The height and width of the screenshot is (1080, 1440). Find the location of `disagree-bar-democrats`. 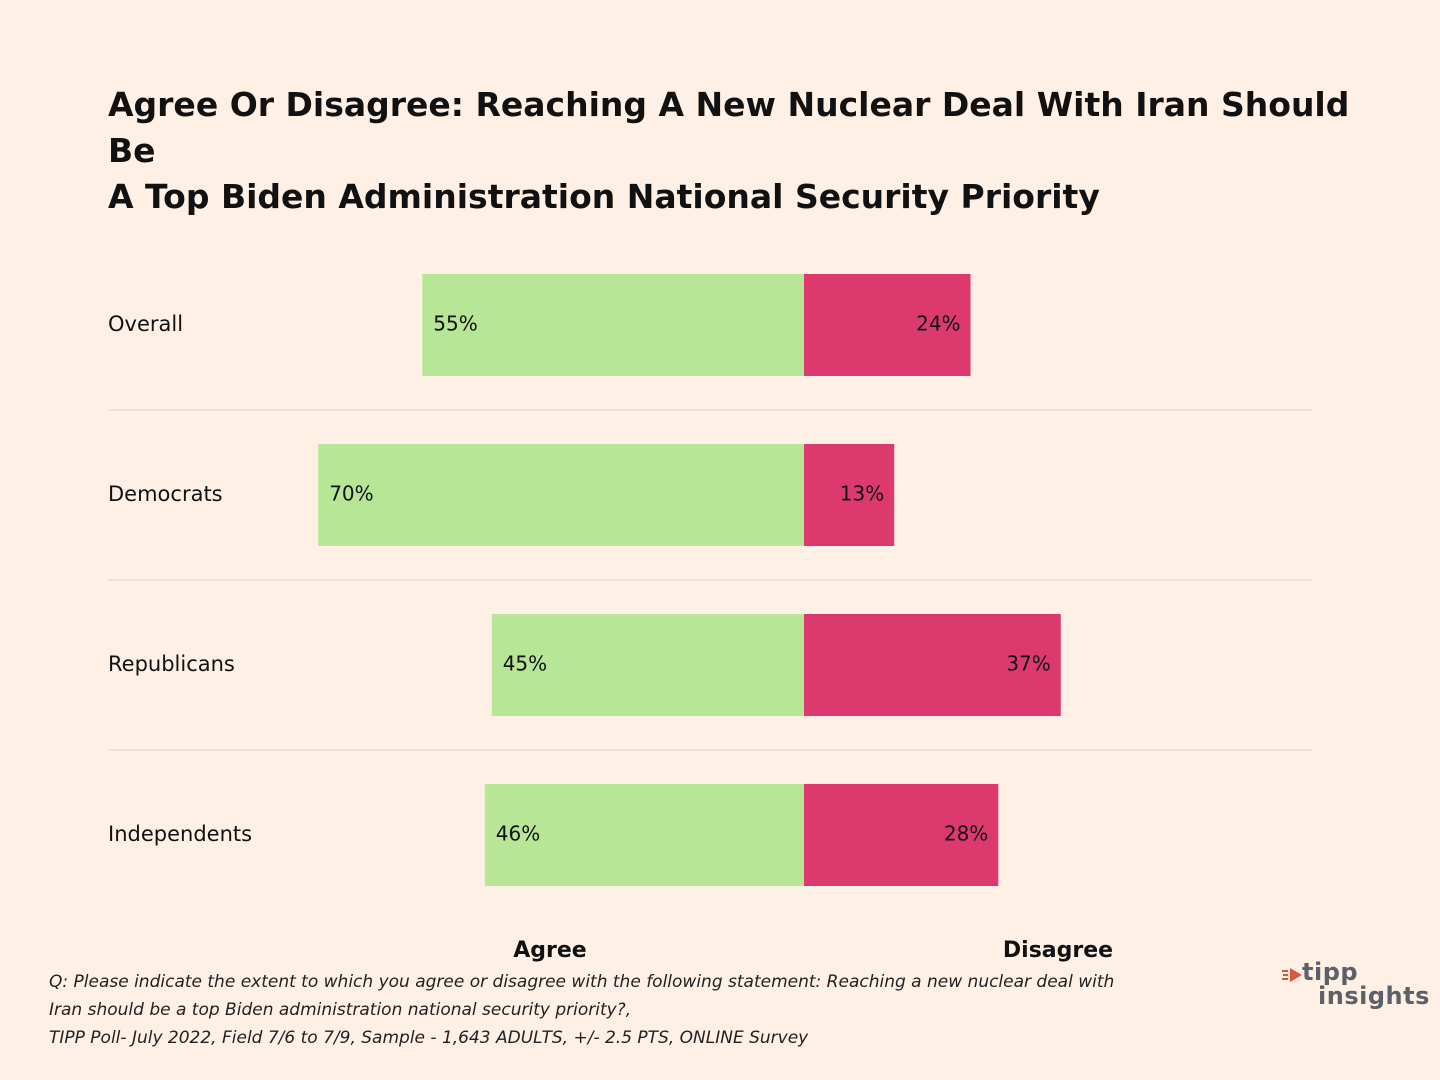

disagree-bar-democrats is located at coordinates (849, 495).